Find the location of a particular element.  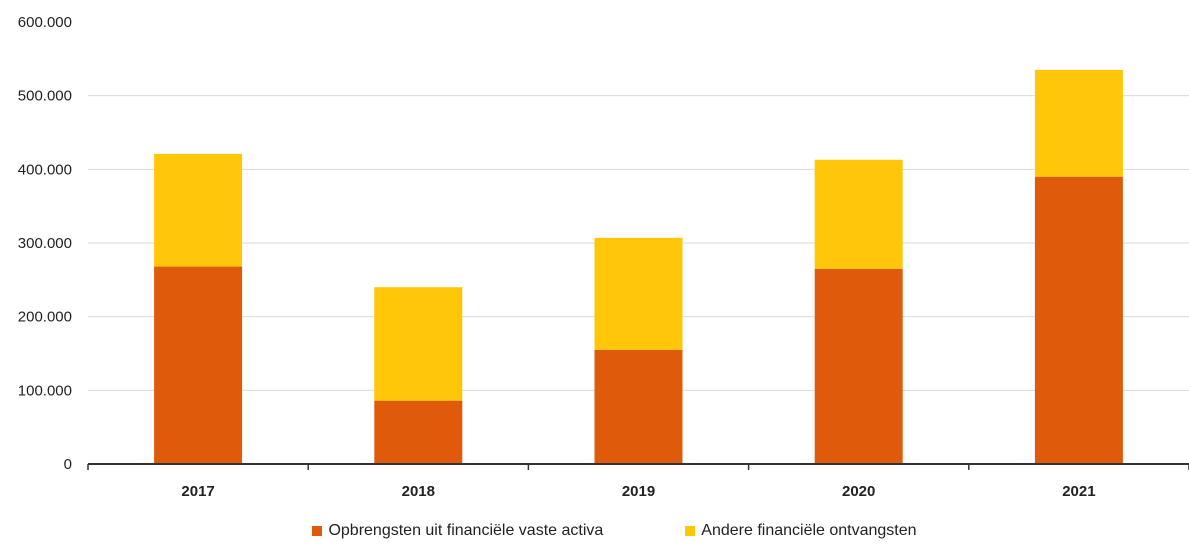

y-tick-label: 0 is located at coordinates (68, 464).